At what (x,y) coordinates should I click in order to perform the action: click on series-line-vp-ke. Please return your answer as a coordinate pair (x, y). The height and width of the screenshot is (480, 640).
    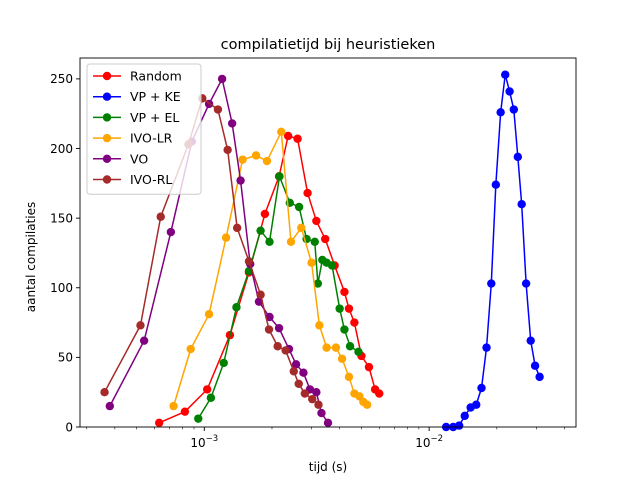
    Looking at the image, I should click on (493, 250).